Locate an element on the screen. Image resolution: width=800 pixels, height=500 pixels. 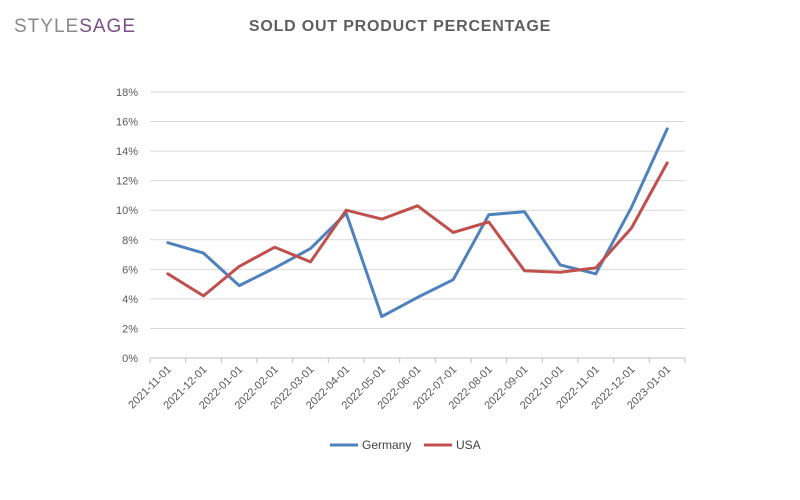
y-tick-label: 8% is located at coordinates (130, 241).